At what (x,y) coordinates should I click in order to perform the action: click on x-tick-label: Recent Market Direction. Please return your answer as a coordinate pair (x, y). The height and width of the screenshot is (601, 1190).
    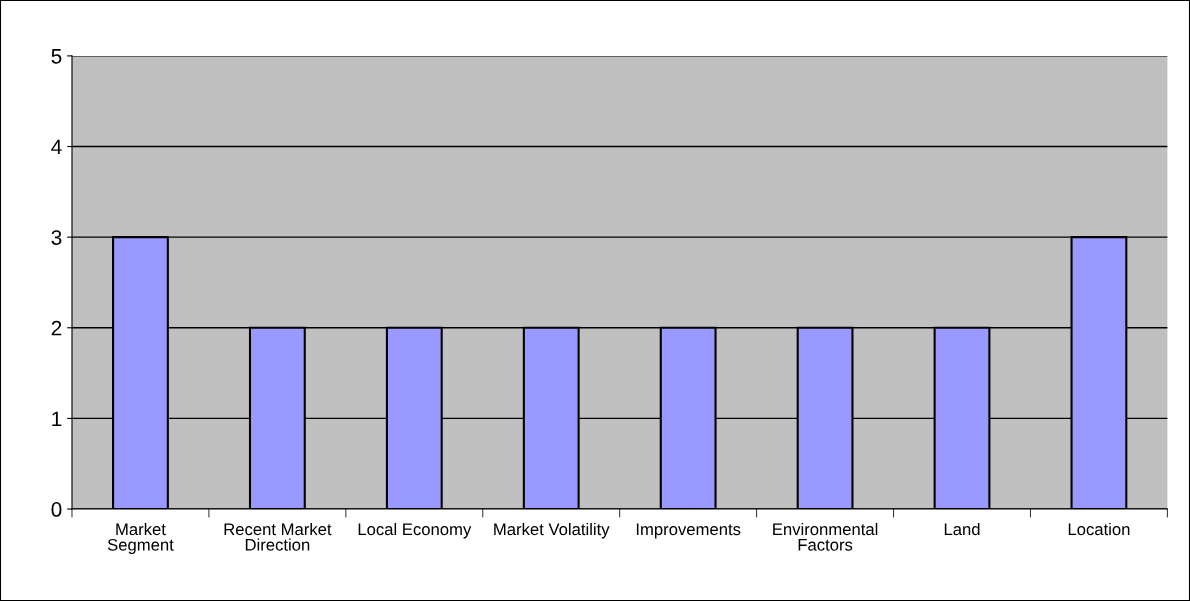
    Looking at the image, I should click on (278, 536).